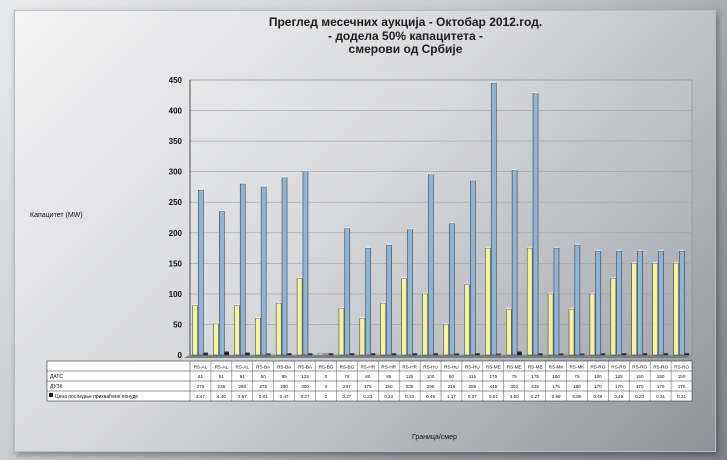 The width and height of the screenshot is (727, 460). Describe the element at coordinates (56, 377) in the screenshot. I see `table-row-label: ДАТС` at that location.